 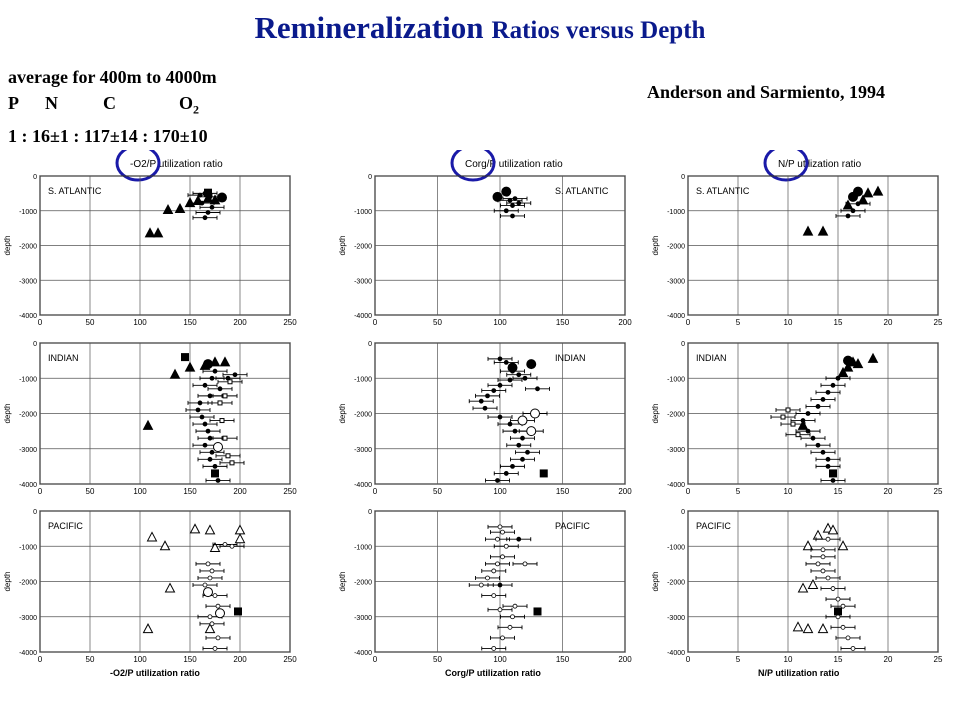 I want to click on x-axis-label: N/P utilization ratio, so click(x=799, y=673).